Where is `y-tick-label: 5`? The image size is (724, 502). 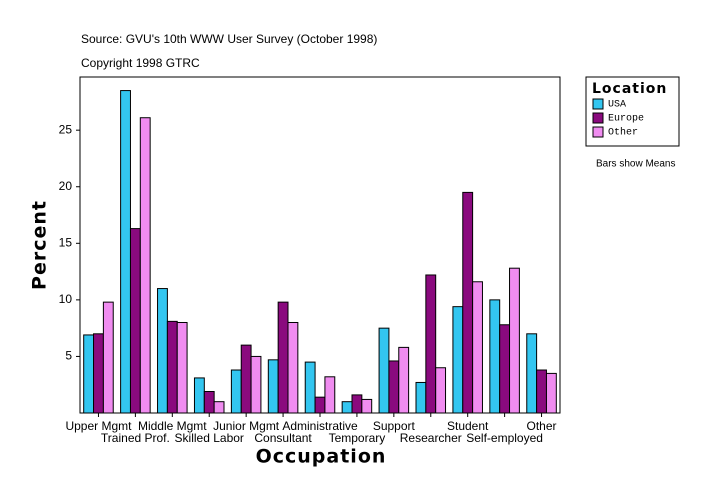 y-tick-label: 5 is located at coordinates (68, 356).